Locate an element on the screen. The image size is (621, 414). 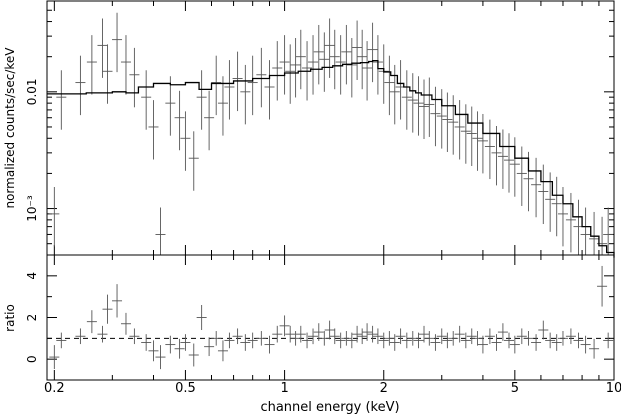
y-tick-label: 0.01 is located at coordinates (32, 91).